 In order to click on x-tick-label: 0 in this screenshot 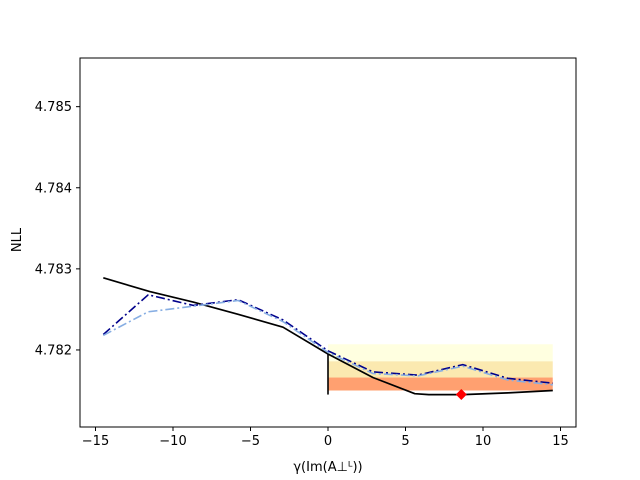, I will do `click(328, 441)`.